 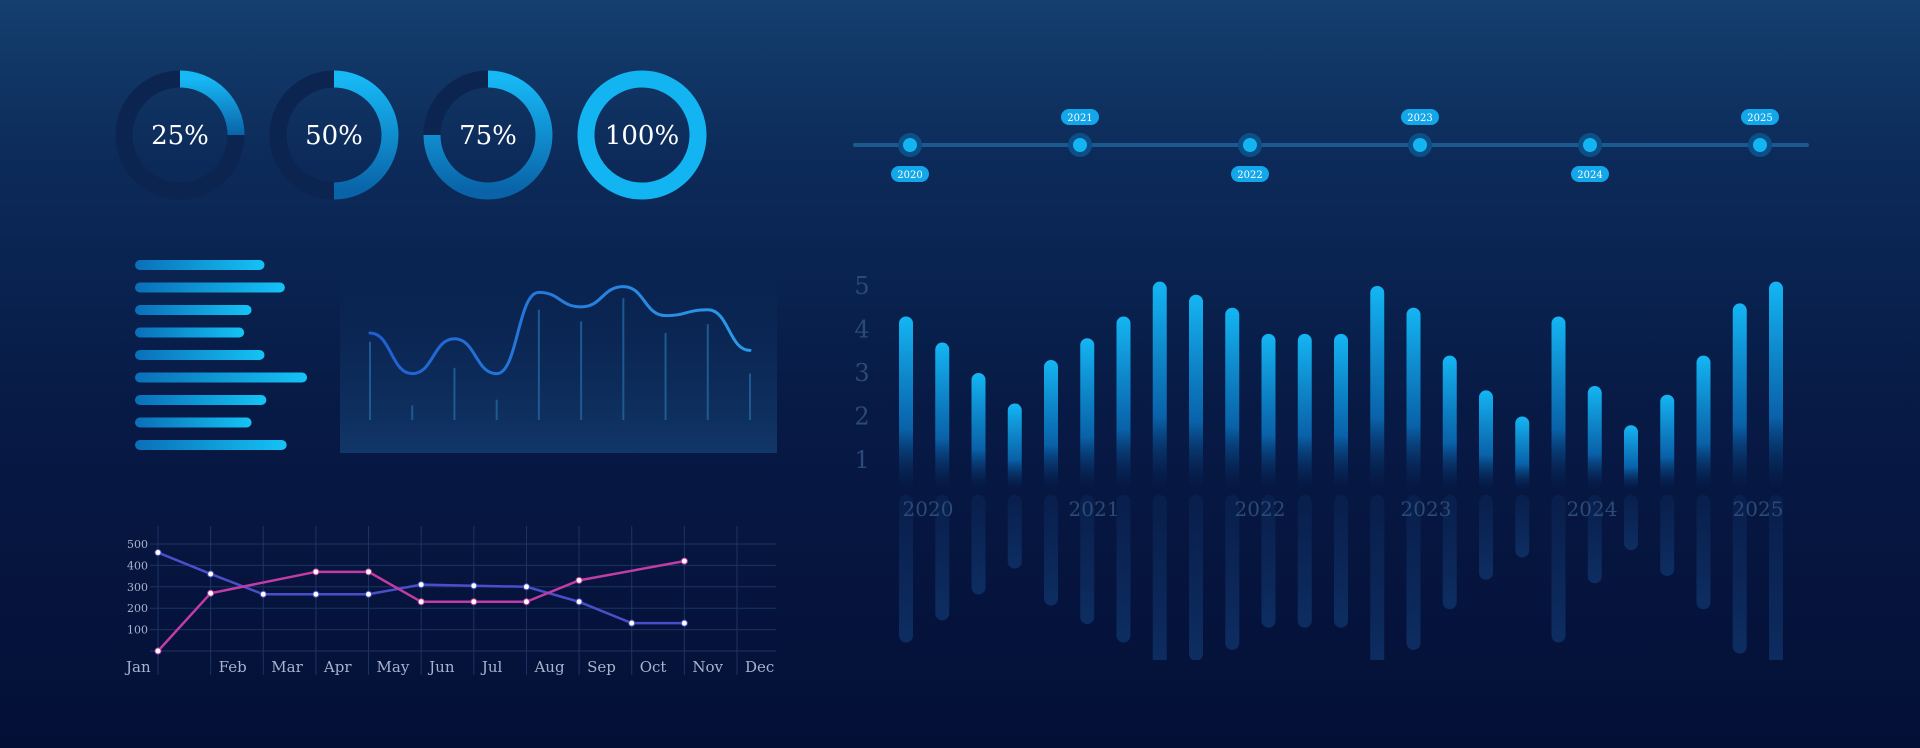 I want to click on x-tick-label: Aug, so click(x=548, y=667).